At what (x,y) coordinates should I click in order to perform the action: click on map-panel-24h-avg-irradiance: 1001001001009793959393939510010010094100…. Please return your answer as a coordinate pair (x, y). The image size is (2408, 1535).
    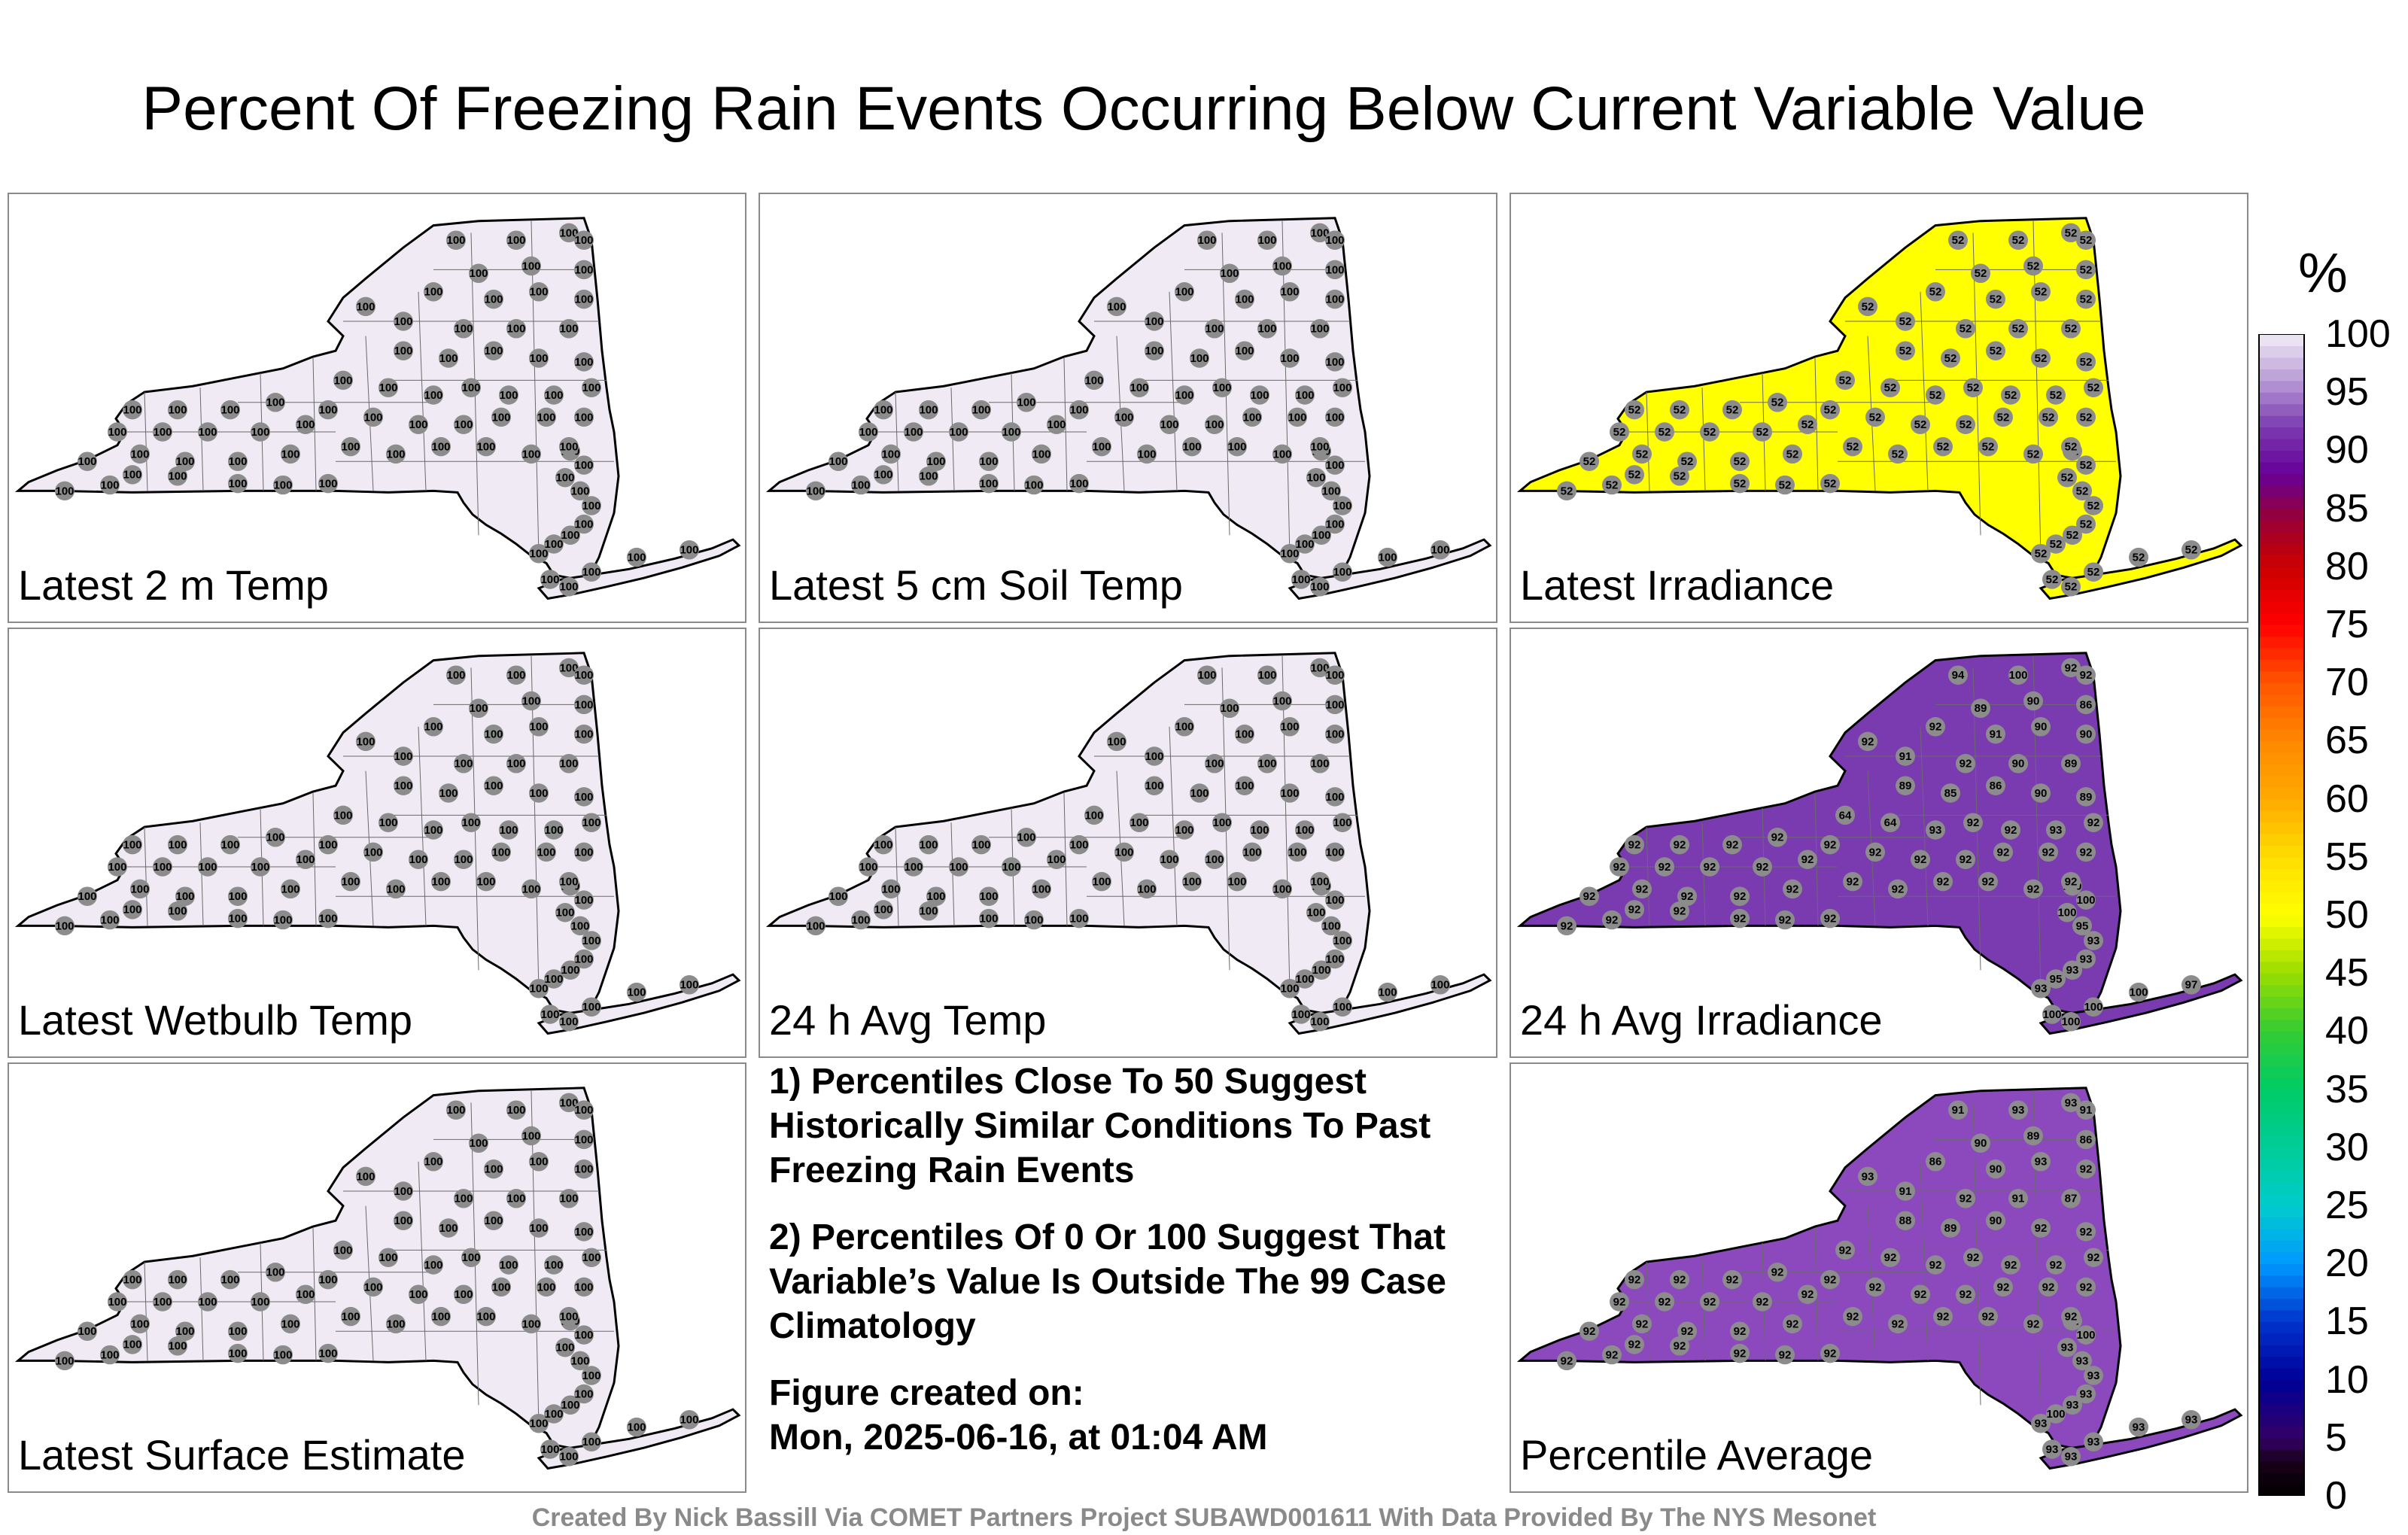
    Looking at the image, I should click on (1879, 843).